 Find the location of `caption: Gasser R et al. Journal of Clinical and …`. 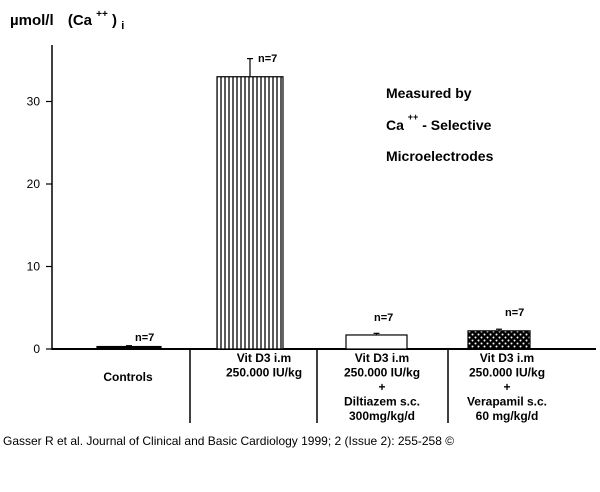

caption: Gasser R et al. Journal of Clinical and … is located at coordinates (229, 441).